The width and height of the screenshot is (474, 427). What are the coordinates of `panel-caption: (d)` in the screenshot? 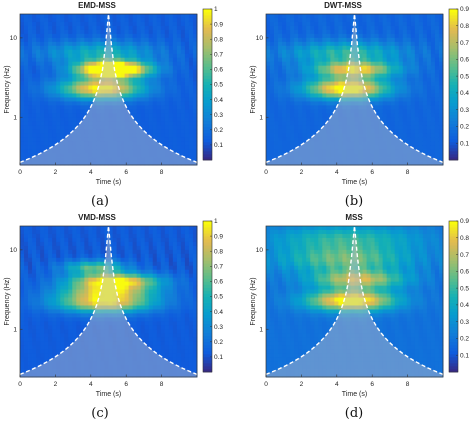 It's located at (354, 413).